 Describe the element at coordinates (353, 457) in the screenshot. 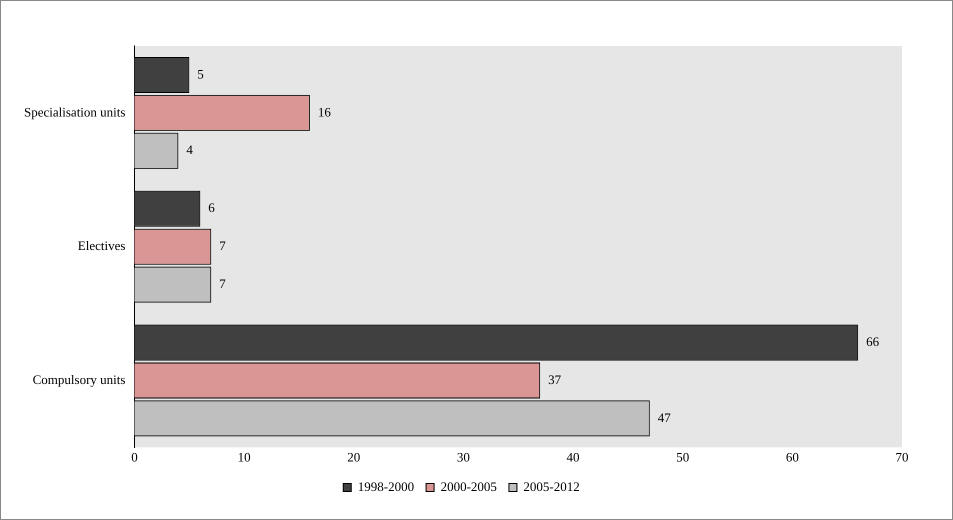

I see `x-tick-label: 20` at that location.